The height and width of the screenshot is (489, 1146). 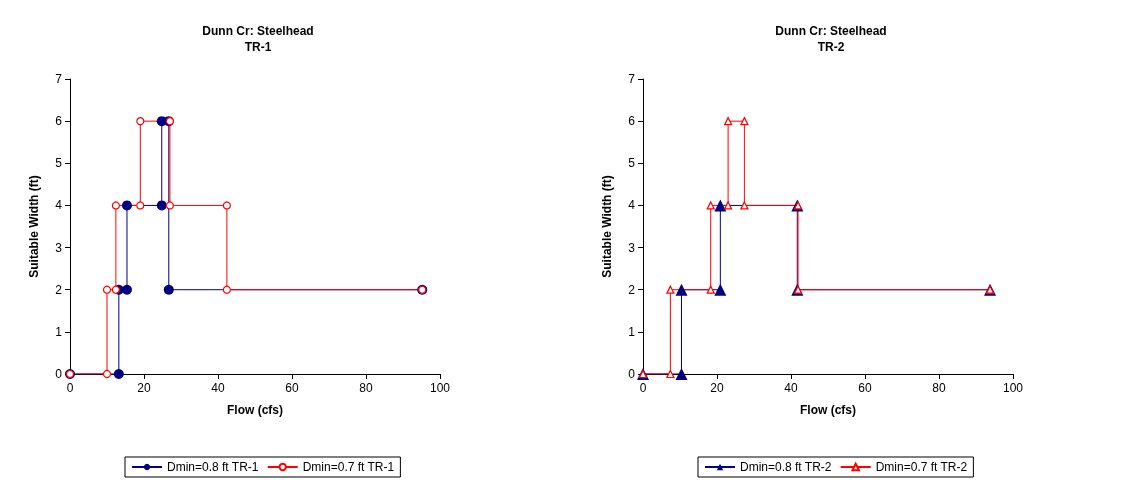 What do you see at coordinates (348, 467) in the screenshot?
I see `legend-label: Dmin=0.7 ft TR-1` at bounding box center [348, 467].